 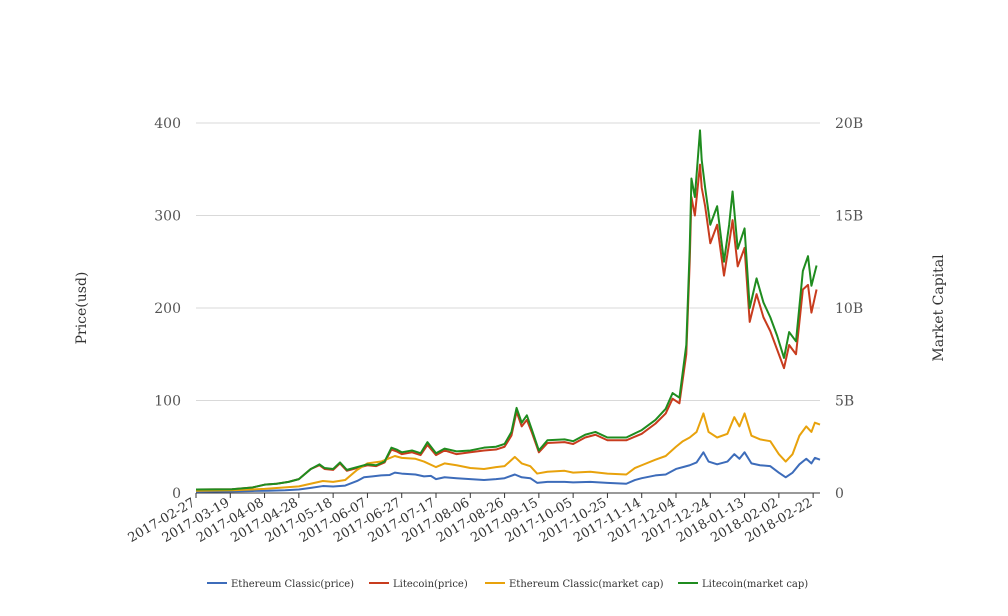 I want to click on y-left-tick-label: 300, so click(x=167, y=217).